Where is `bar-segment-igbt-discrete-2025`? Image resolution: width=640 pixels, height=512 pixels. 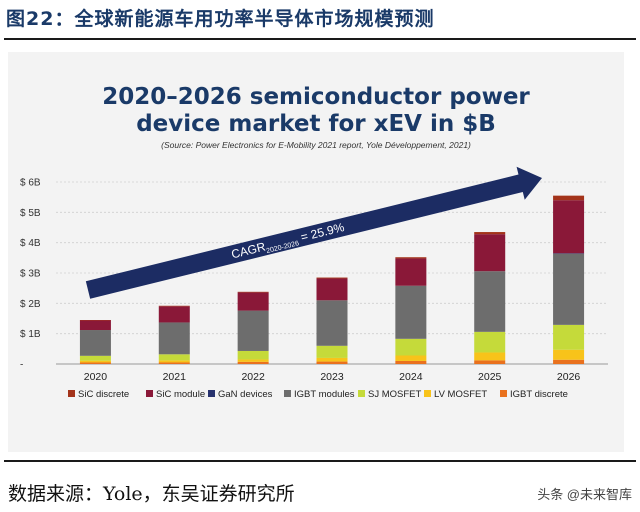
bar-segment-igbt-discrete-2025 is located at coordinates (490, 362).